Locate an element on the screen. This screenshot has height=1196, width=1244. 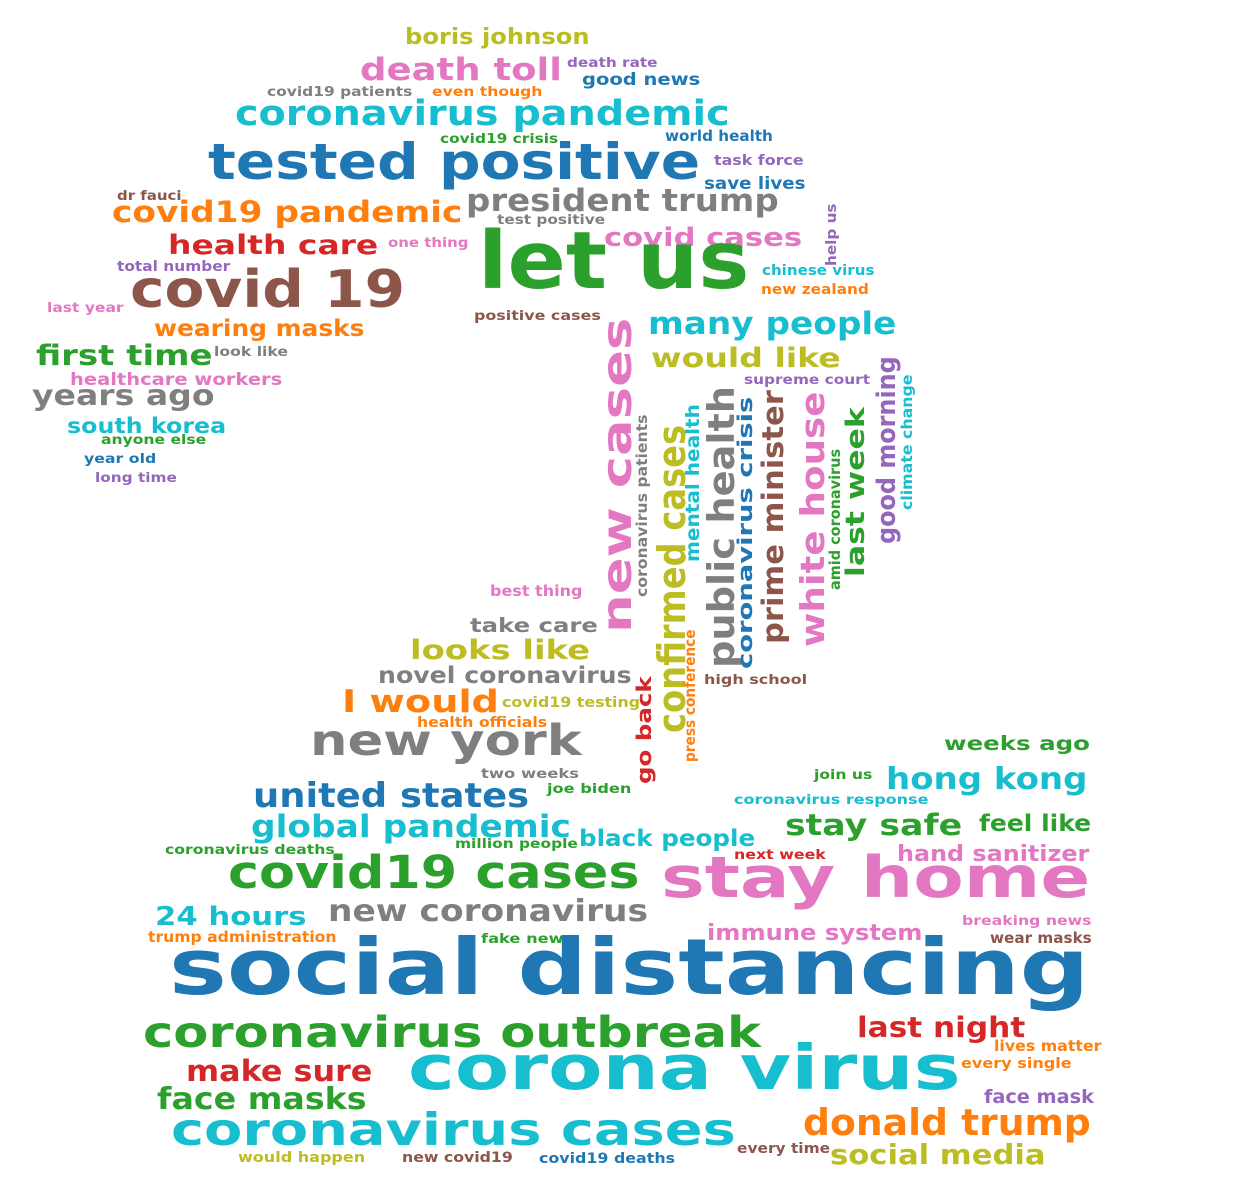
word-anyone-else: anyone else is located at coordinates (154, 440).